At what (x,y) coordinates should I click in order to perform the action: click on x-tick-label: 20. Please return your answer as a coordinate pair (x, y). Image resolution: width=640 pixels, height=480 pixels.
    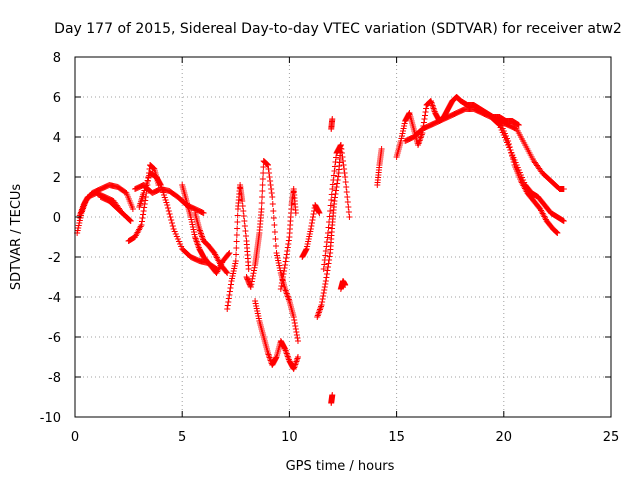
    Looking at the image, I should click on (504, 437).